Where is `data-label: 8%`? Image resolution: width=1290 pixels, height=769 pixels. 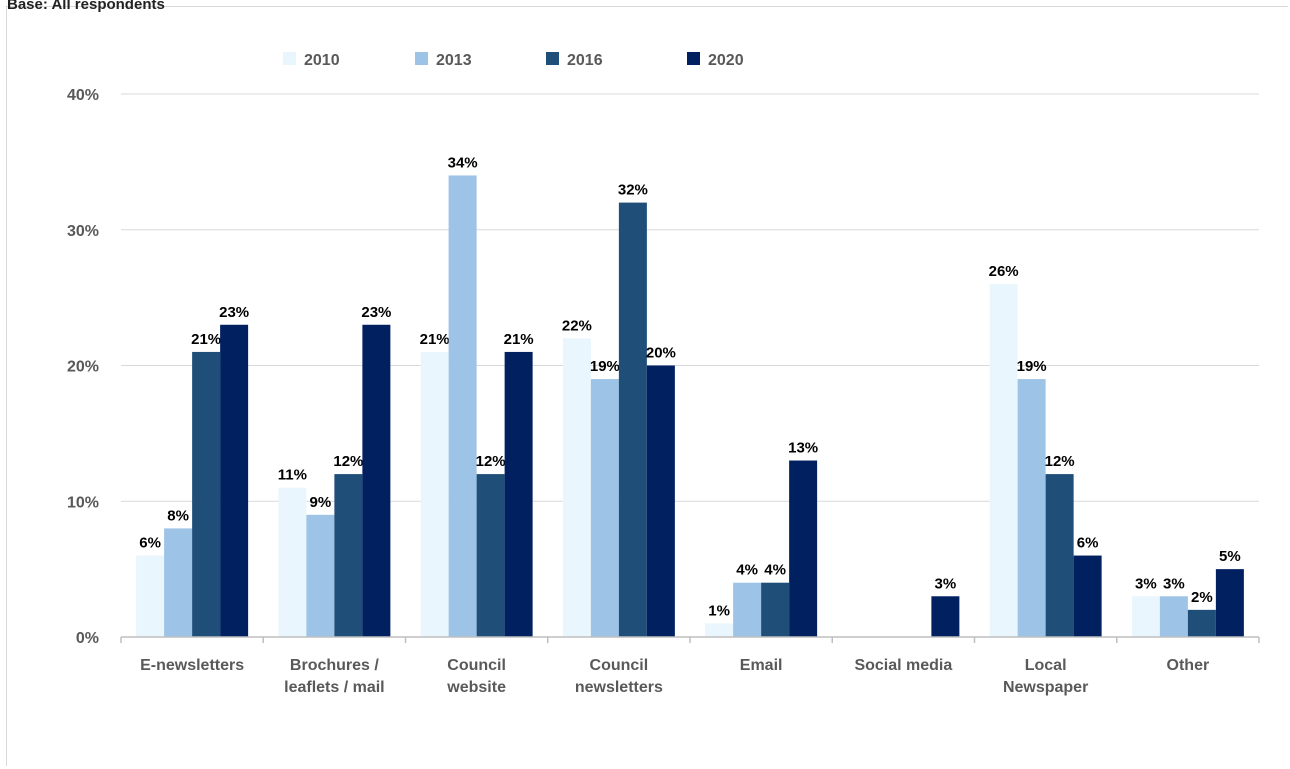
data-label: 8% is located at coordinates (178, 515).